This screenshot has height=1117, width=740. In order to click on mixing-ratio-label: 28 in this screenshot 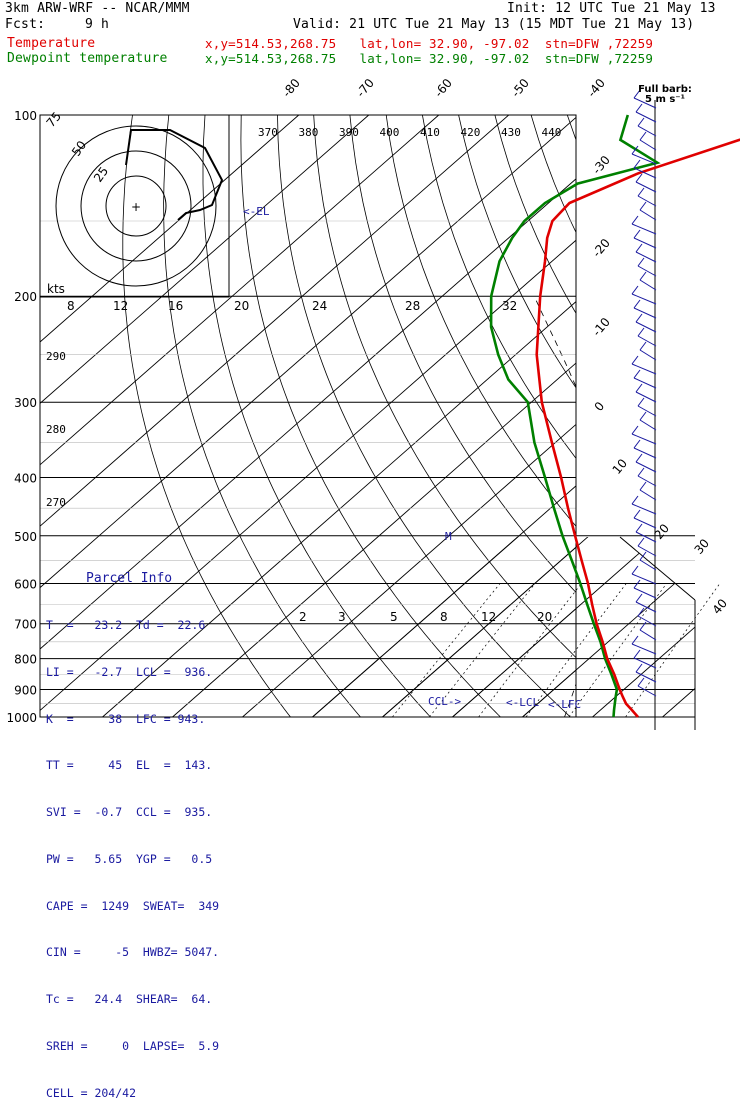, I will do `click(412, 306)`.